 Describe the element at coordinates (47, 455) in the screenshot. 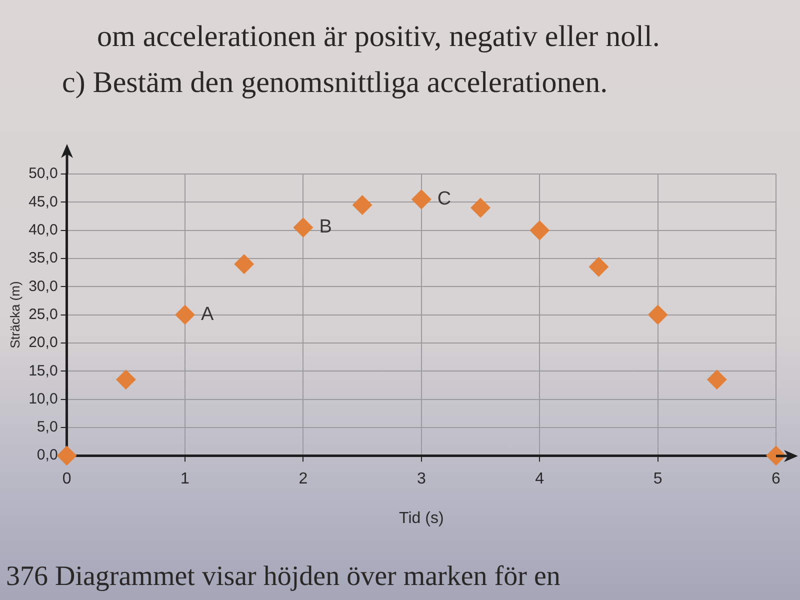

I see `y-tick-label: 0,0` at that location.